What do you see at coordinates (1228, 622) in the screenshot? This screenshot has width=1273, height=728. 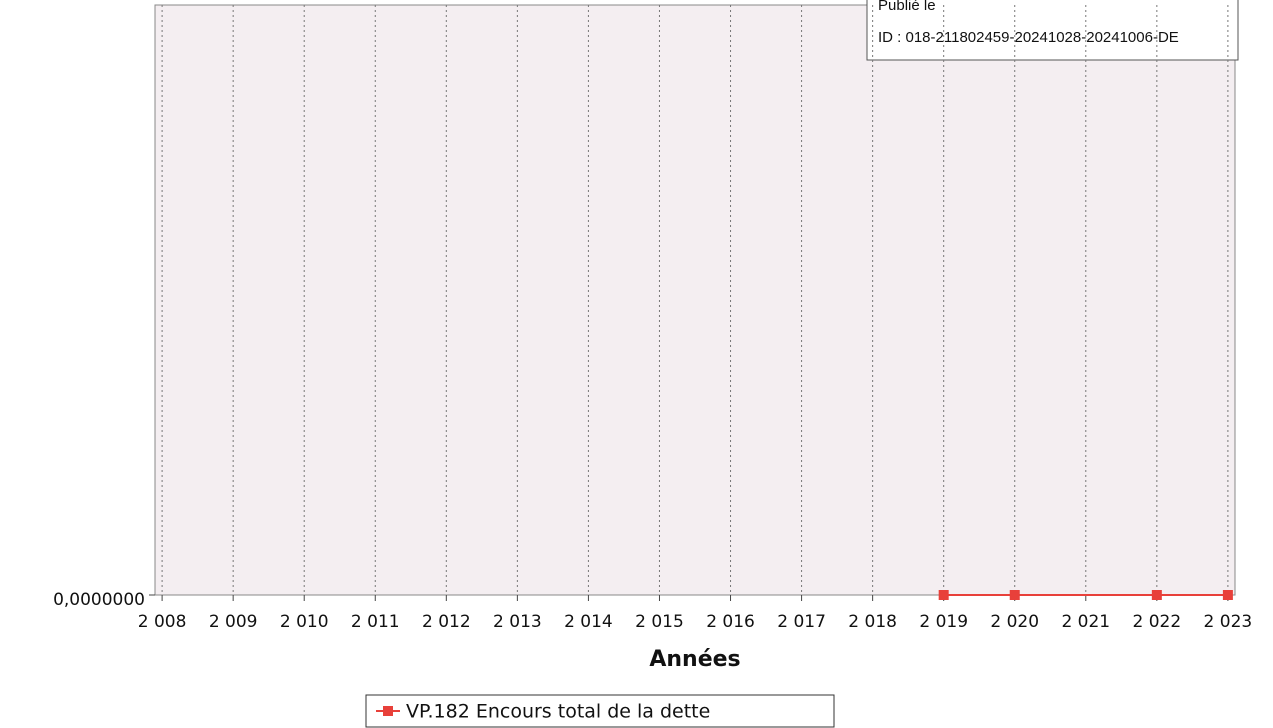 I see `x-tick-label: 2 023` at bounding box center [1228, 622].